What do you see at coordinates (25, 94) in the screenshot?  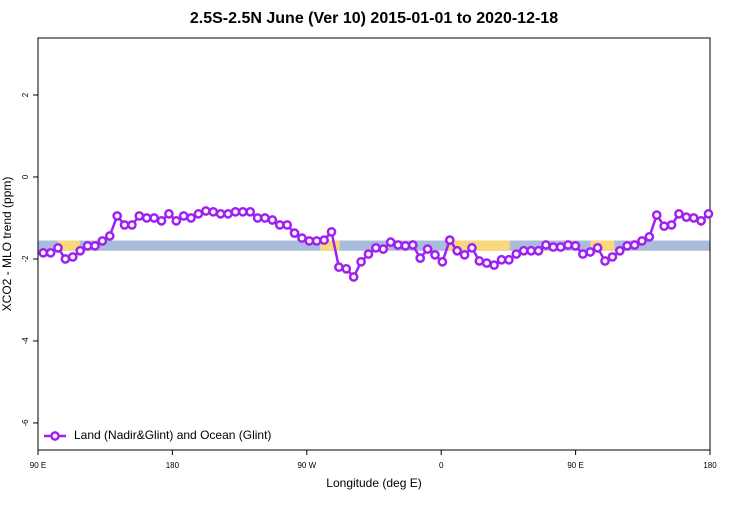 I see `y-tick-label: 2` at bounding box center [25, 94].